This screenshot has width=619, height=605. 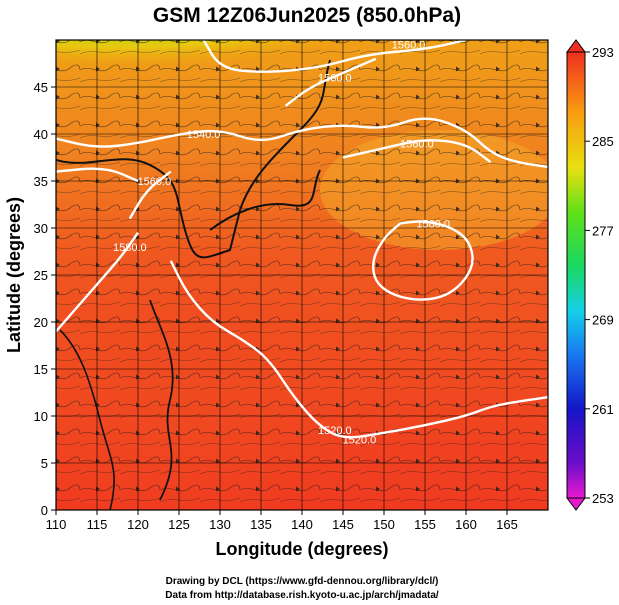 I want to click on x-tick-label: 145, so click(x=343, y=524).